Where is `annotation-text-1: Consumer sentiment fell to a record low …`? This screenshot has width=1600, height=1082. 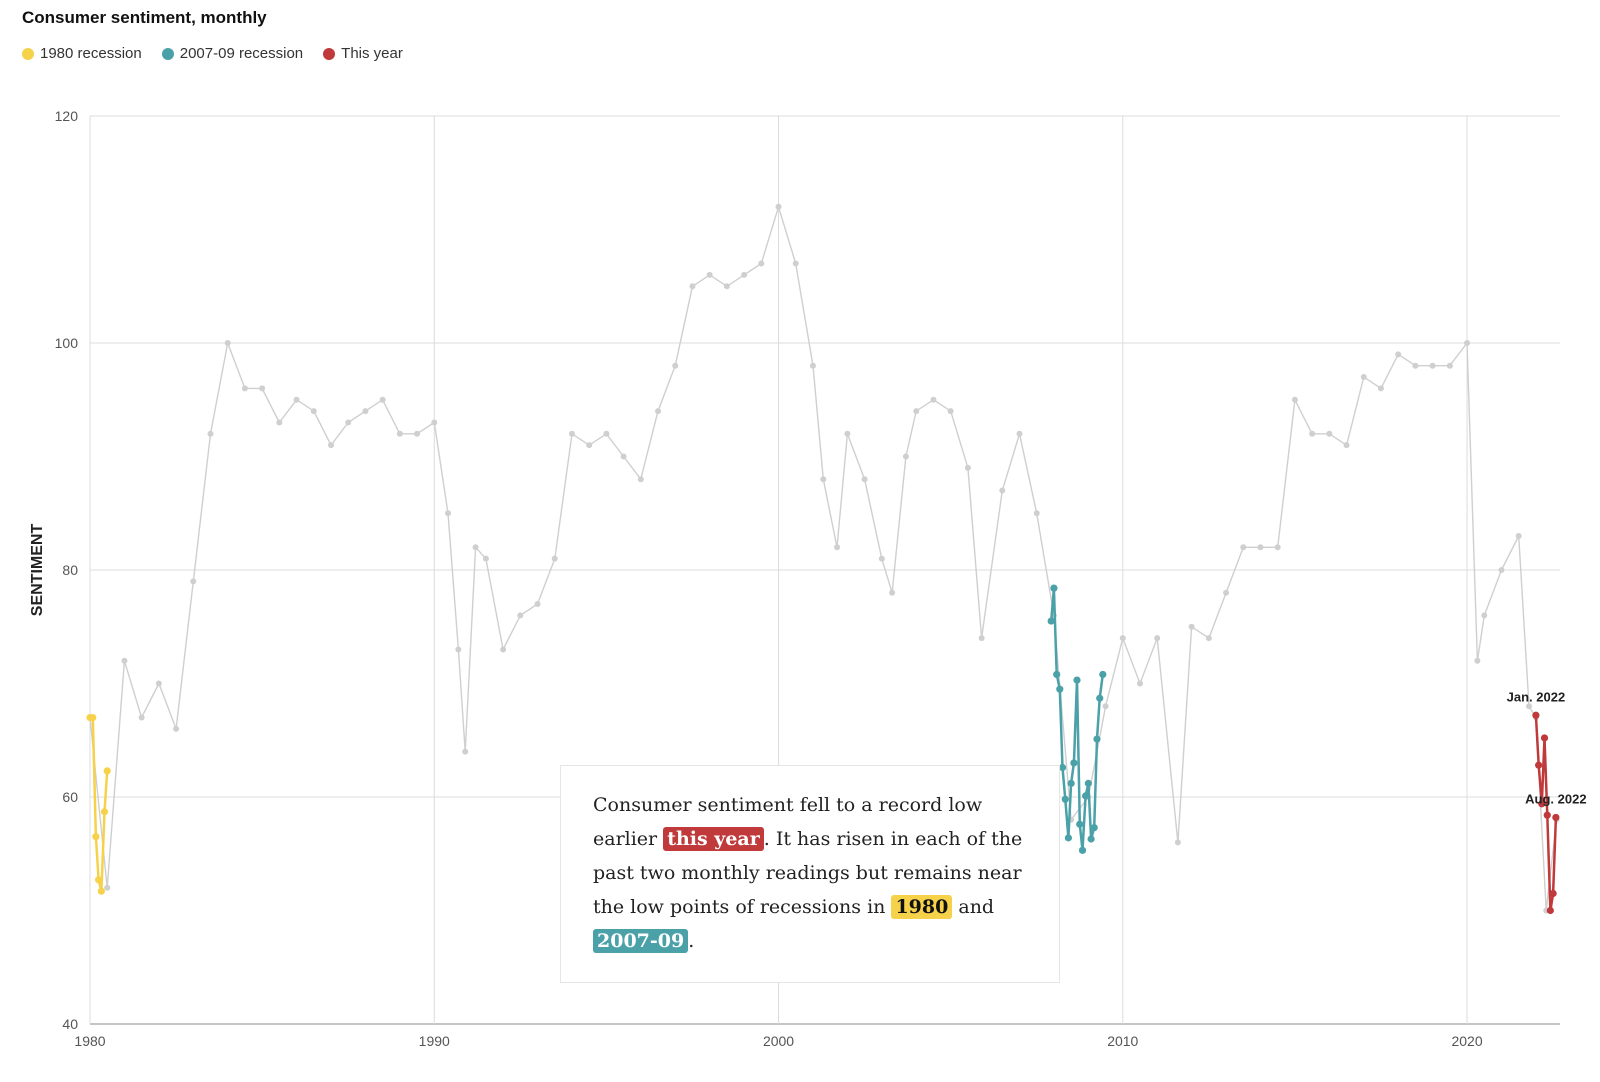 annotation-text-1: Consumer sentiment fell to a record low … is located at coordinates (788, 822).